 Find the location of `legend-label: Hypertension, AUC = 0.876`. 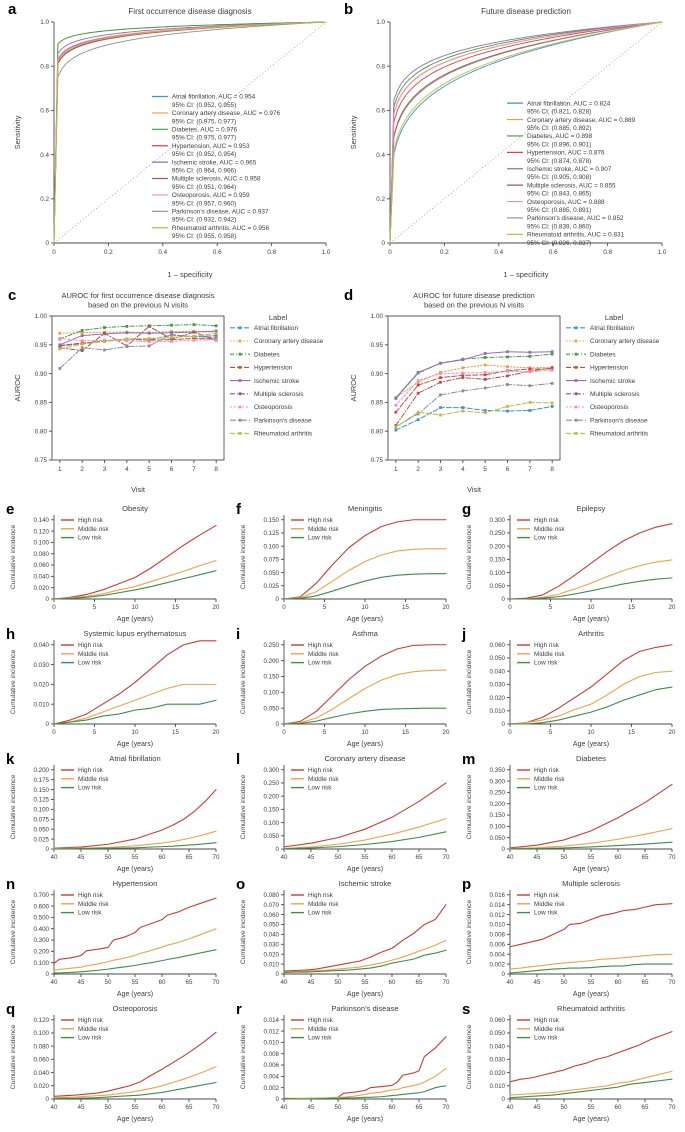

legend-label: Hypertension, AUC = 0.876 is located at coordinates (566, 153).